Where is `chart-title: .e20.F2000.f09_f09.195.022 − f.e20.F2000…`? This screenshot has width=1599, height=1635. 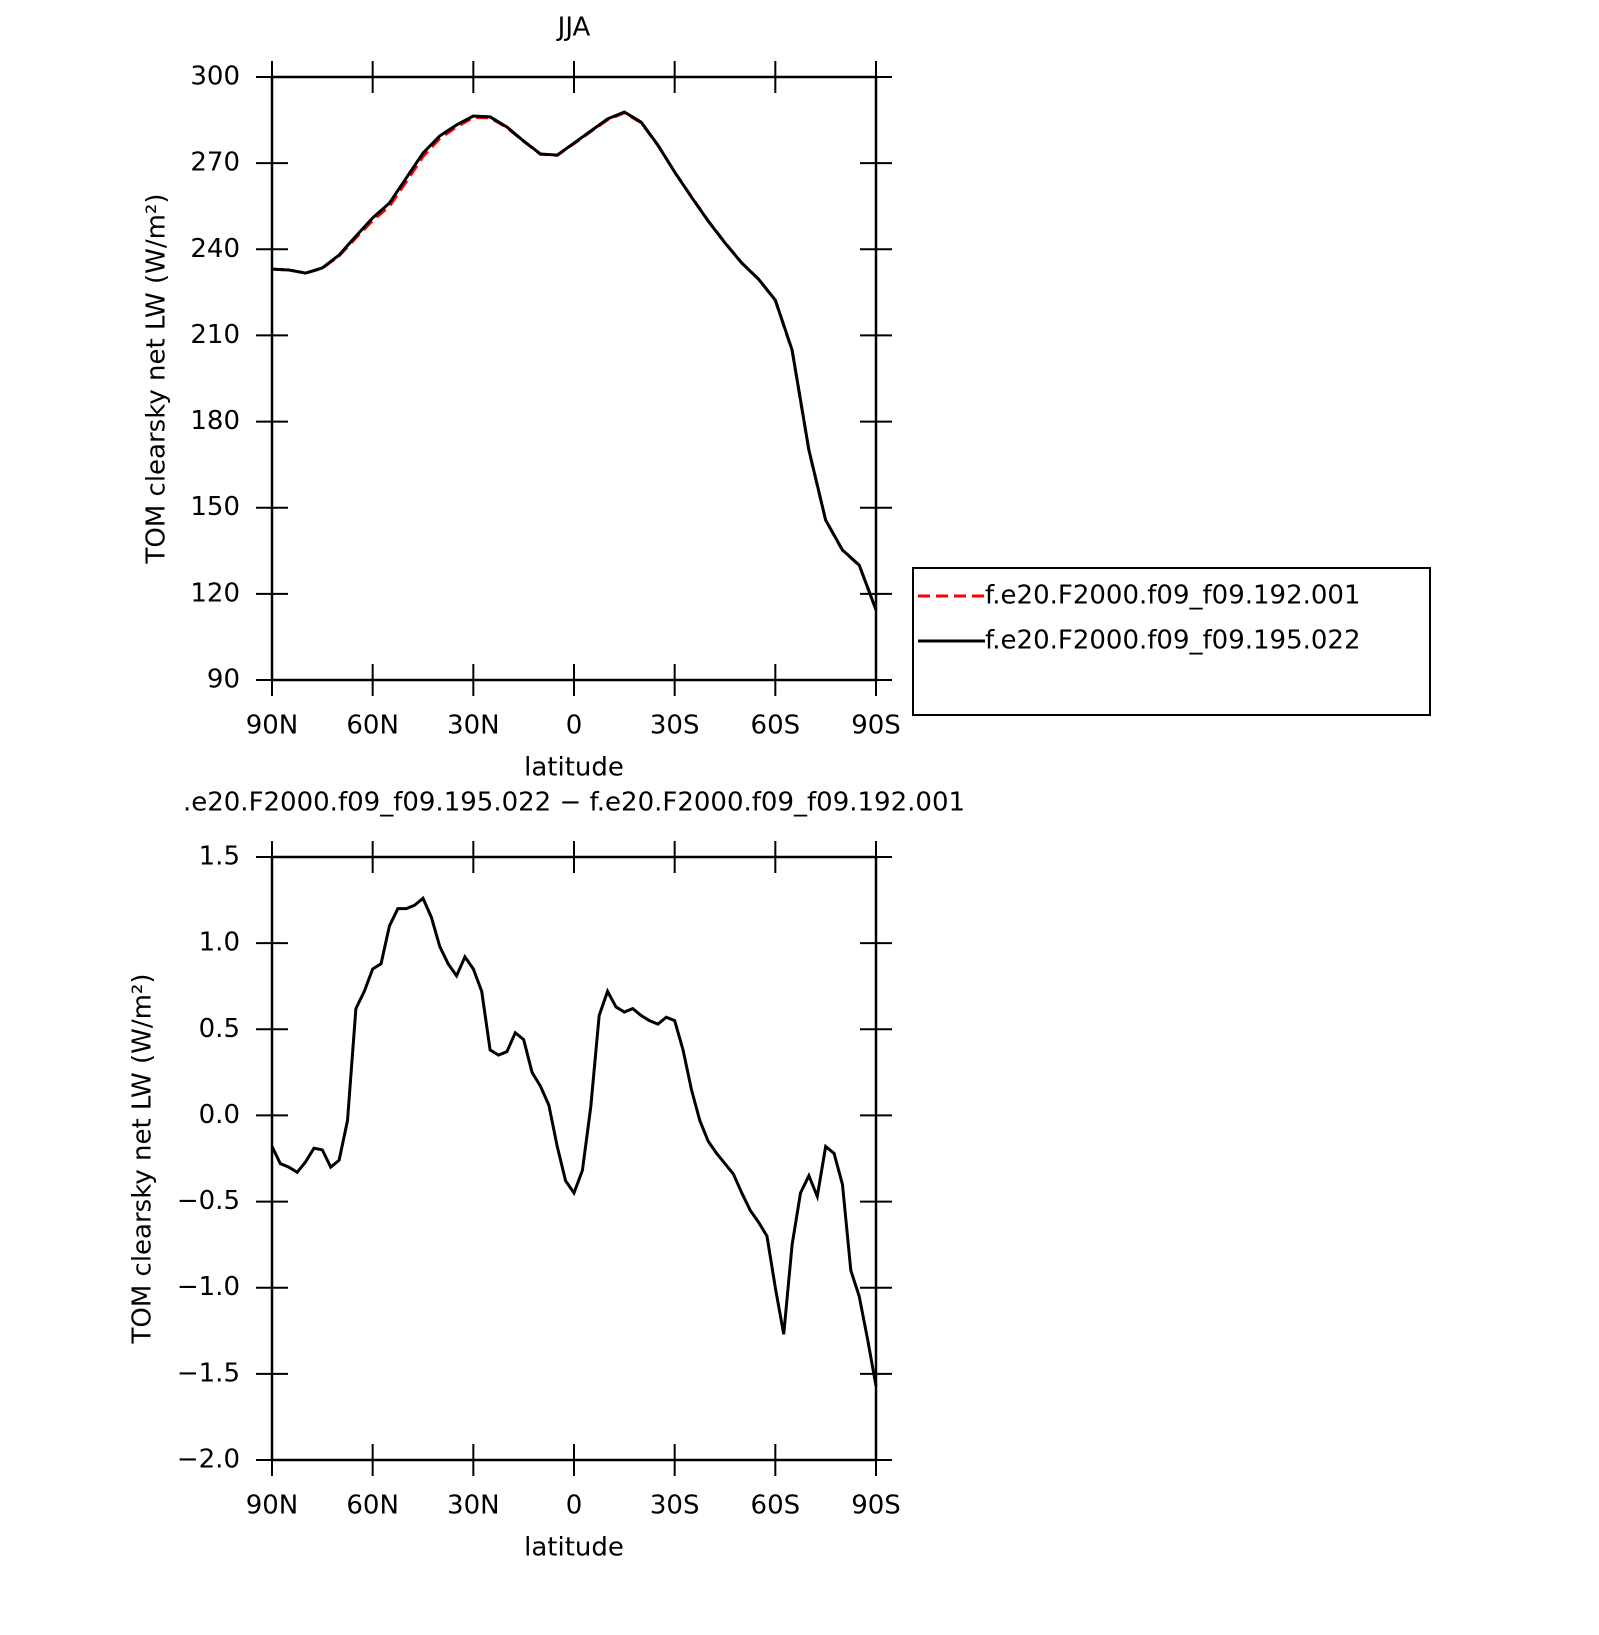
chart-title: .e20.F2000.f09_f09.195.022 − f.e20.F2000… is located at coordinates (574, 803).